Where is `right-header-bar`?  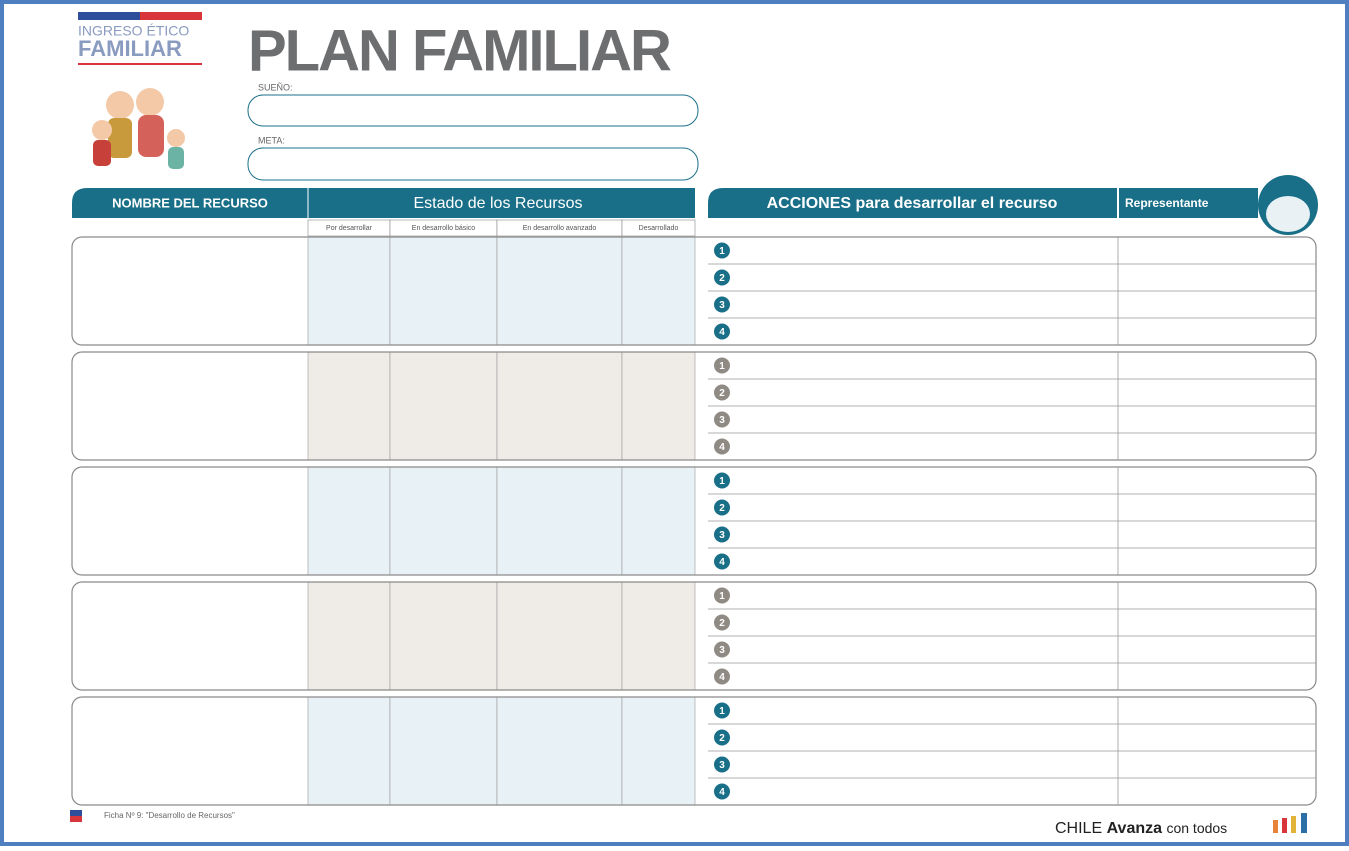
right-header-bar is located at coordinates (983, 203).